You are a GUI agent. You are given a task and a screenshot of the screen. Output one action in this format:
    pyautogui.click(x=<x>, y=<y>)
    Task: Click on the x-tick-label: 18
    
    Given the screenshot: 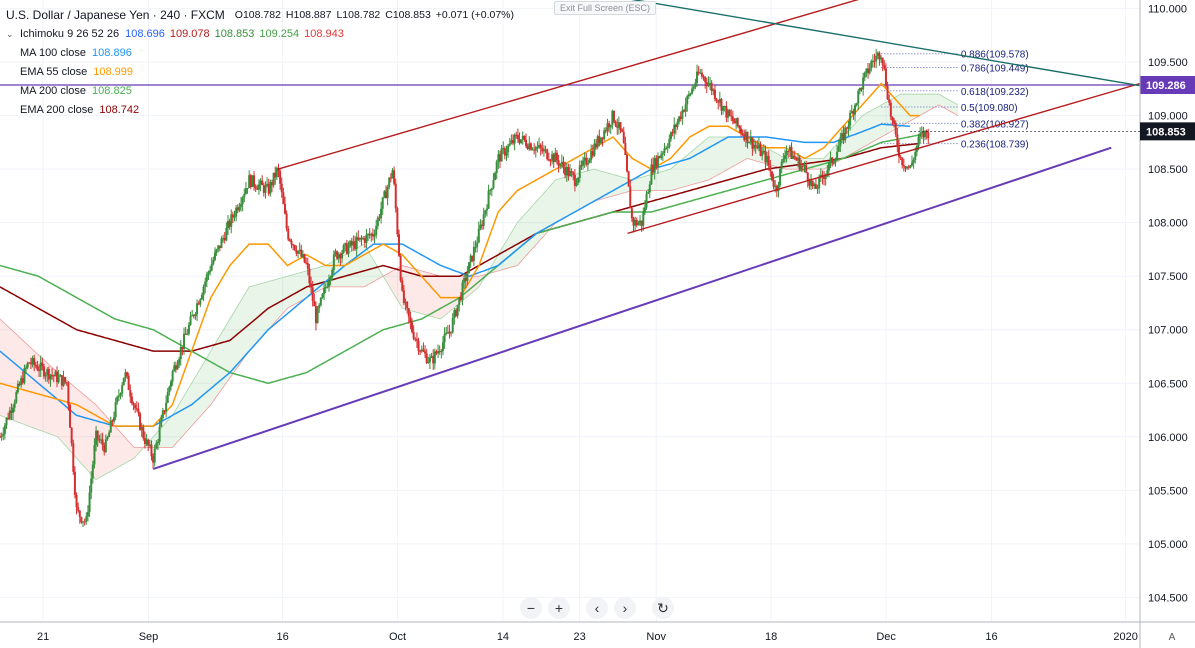 What is the action you would take?
    pyautogui.click(x=771, y=637)
    